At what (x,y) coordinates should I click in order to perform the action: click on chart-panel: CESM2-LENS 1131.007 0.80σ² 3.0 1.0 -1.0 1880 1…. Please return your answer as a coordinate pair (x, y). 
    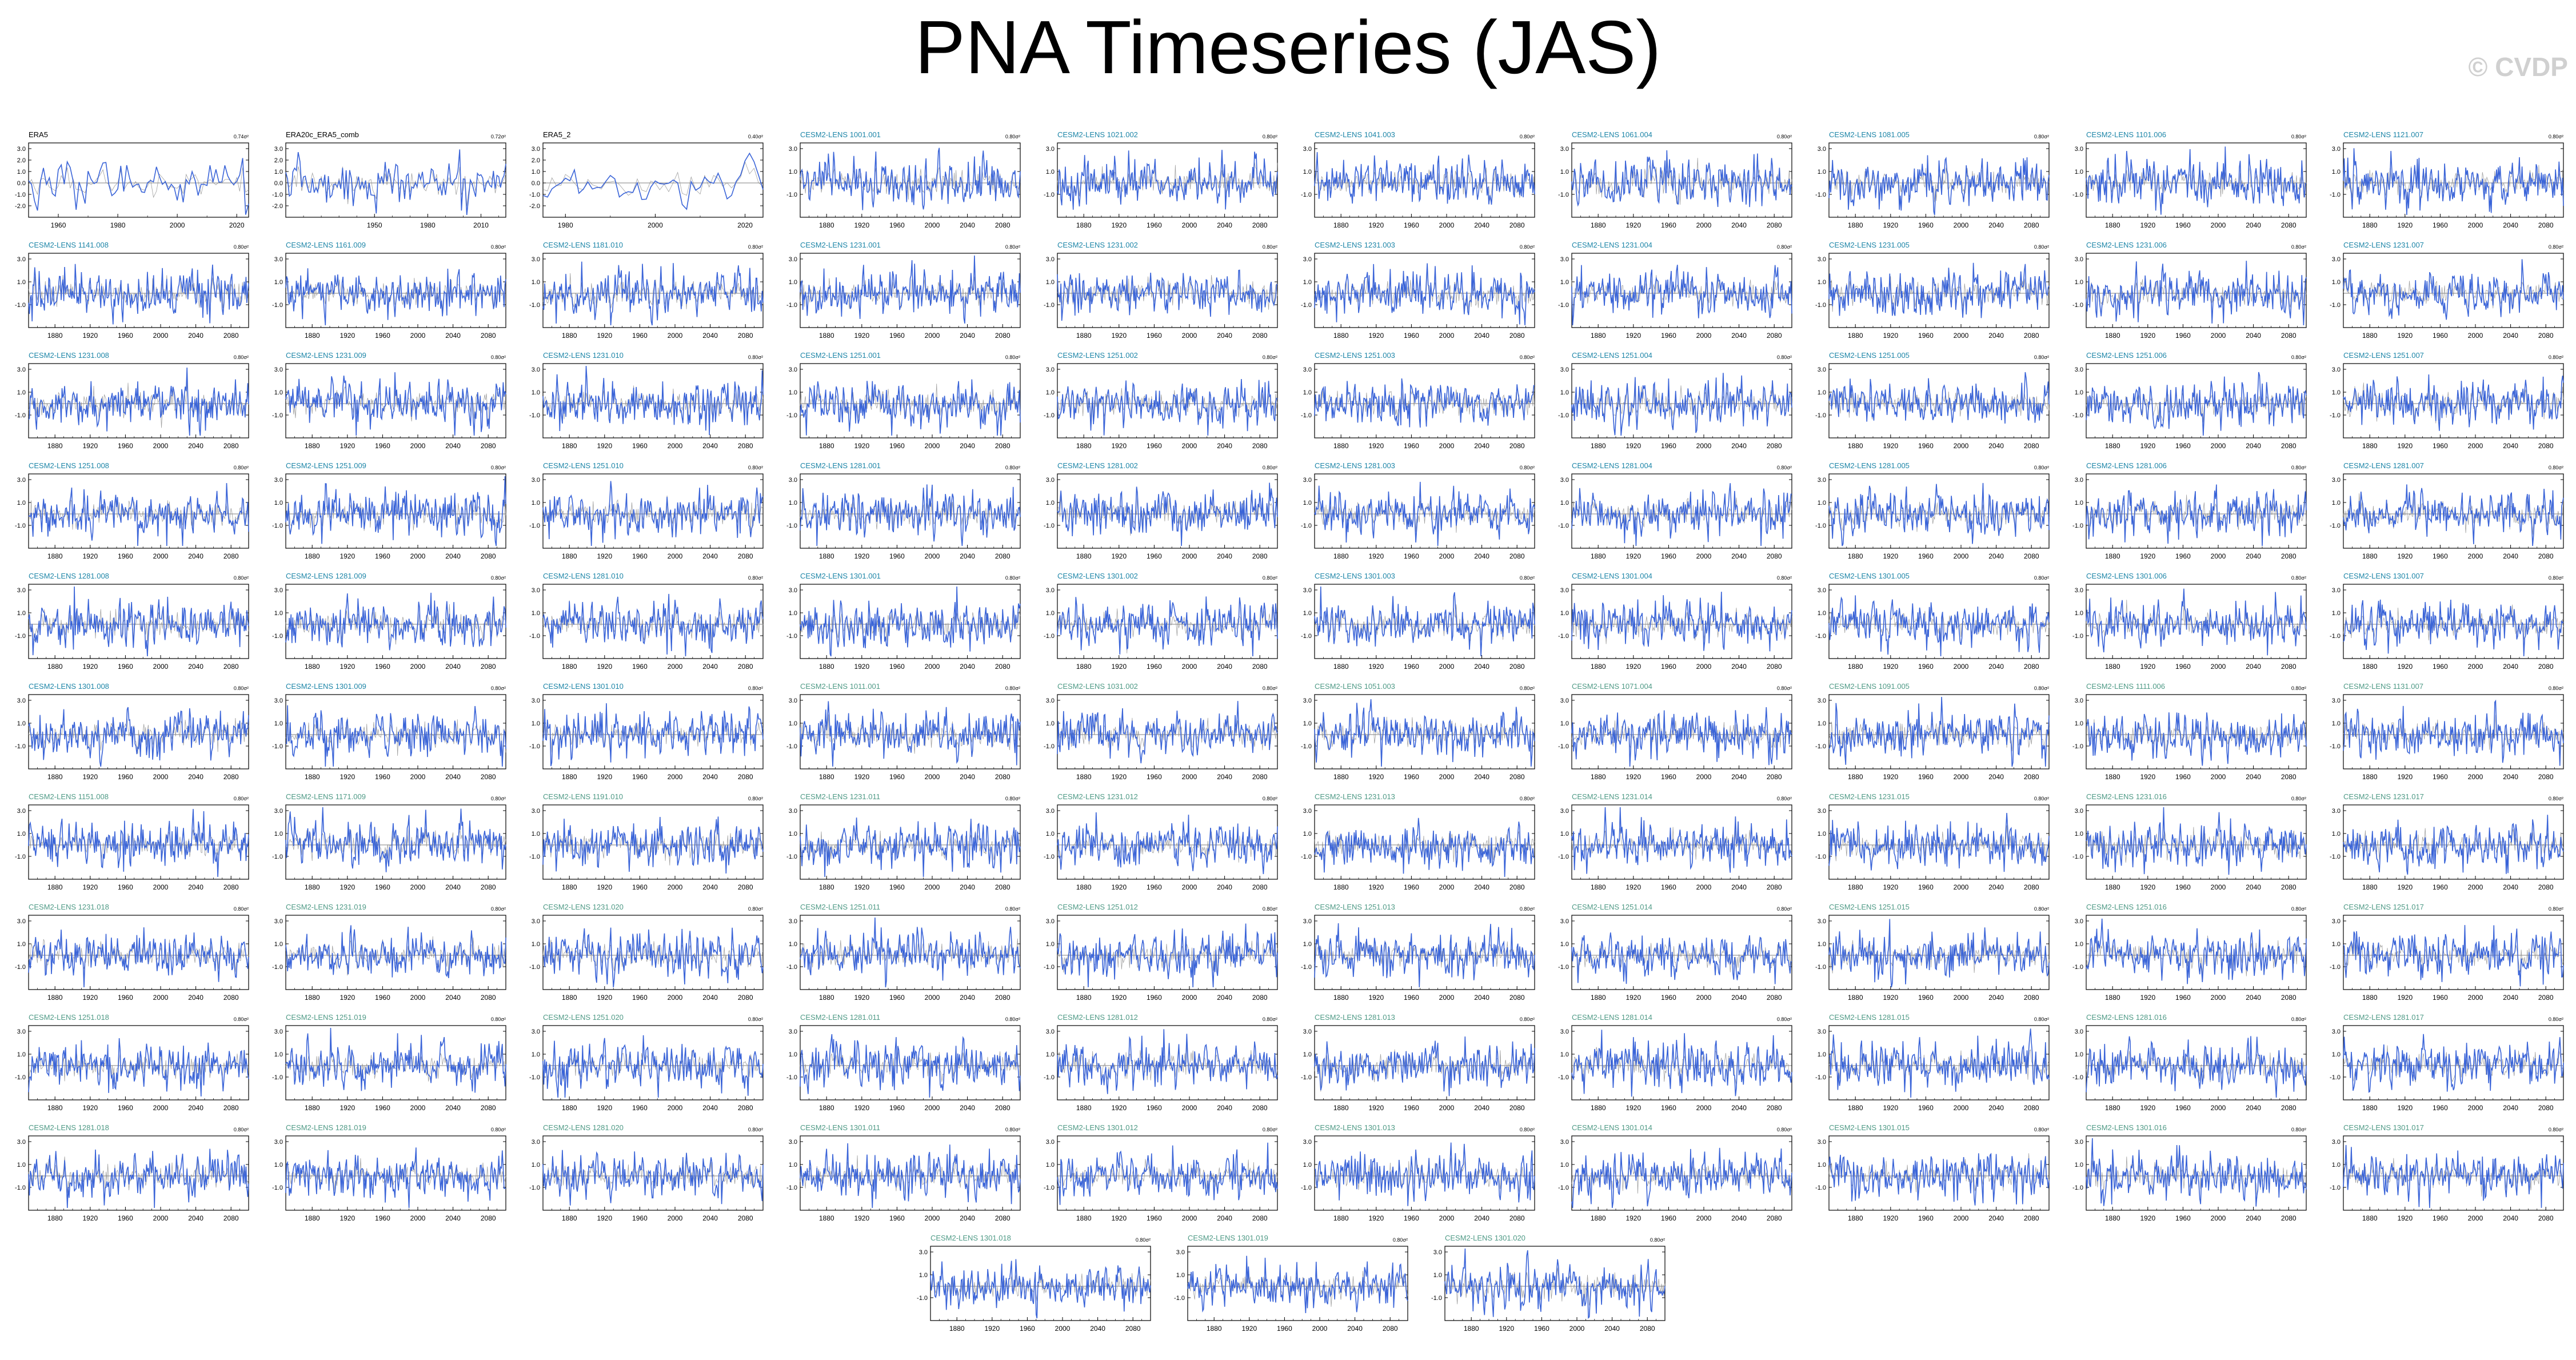
    Looking at the image, I should click on (2447, 731).